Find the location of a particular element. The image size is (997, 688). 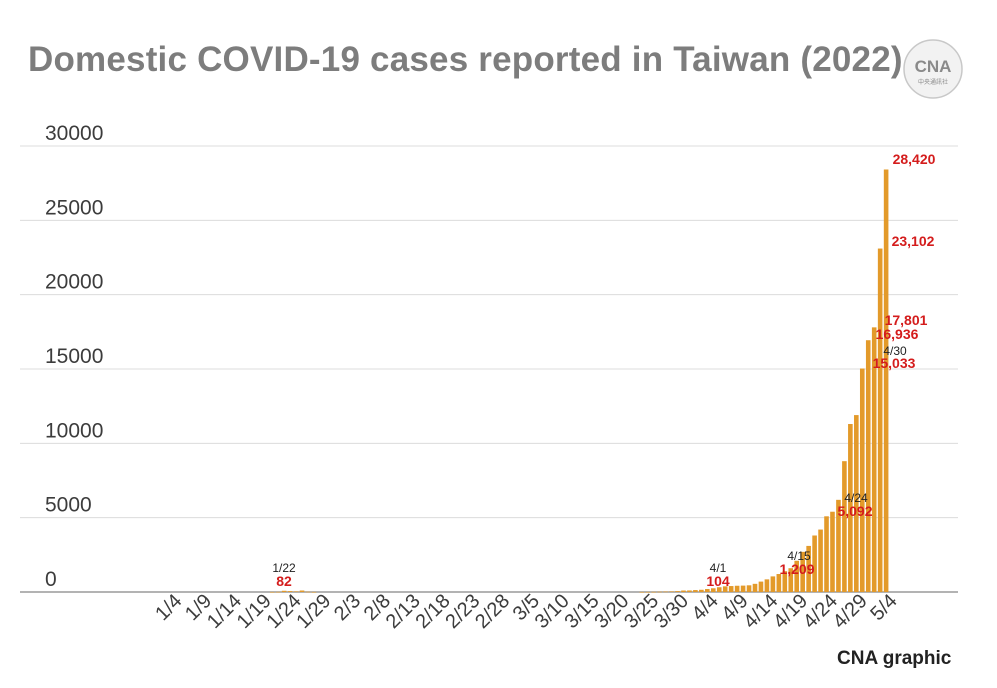

credit-label: CNA graphic is located at coordinates (894, 658).